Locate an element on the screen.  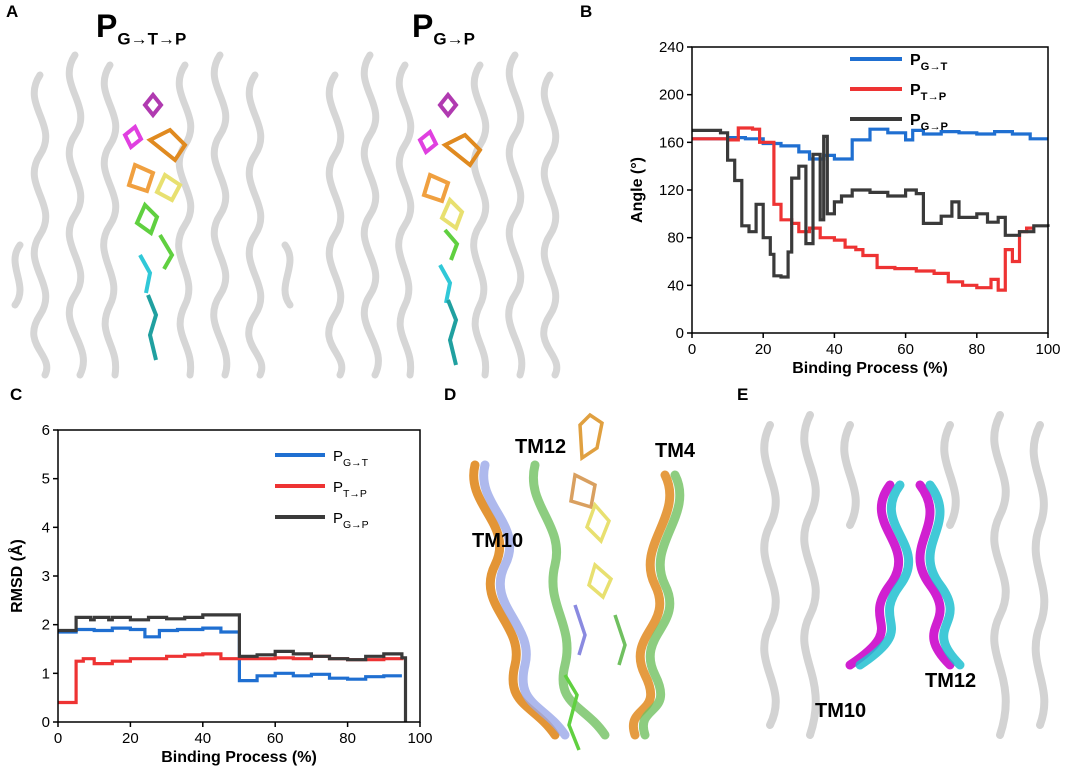
y-tick-label: 1 is located at coordinates (46, 673).